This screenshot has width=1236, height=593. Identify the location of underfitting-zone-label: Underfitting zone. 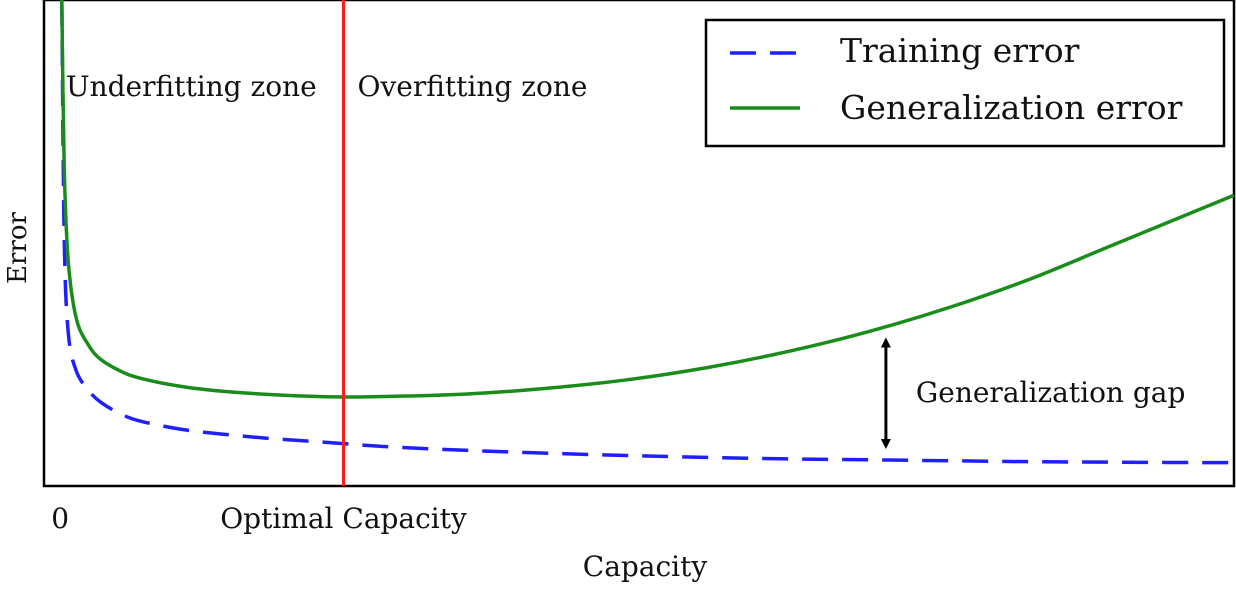
(191, 86).